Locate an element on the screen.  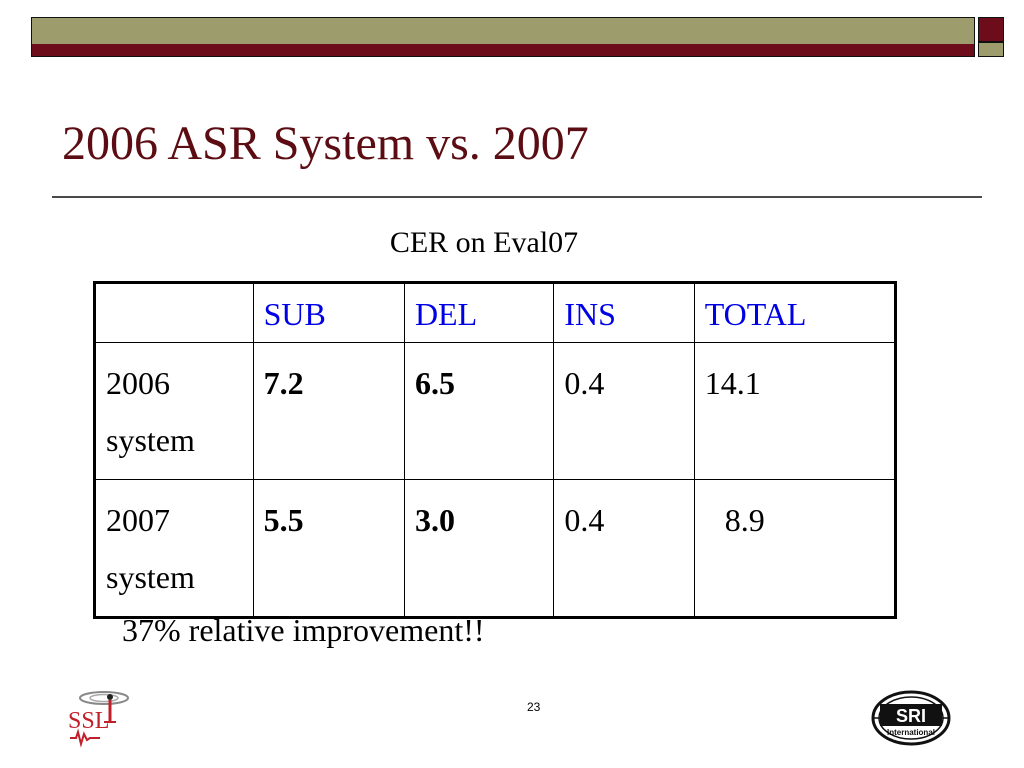
table-caption: CER on Eval07 is located at coordinates (484, 242).